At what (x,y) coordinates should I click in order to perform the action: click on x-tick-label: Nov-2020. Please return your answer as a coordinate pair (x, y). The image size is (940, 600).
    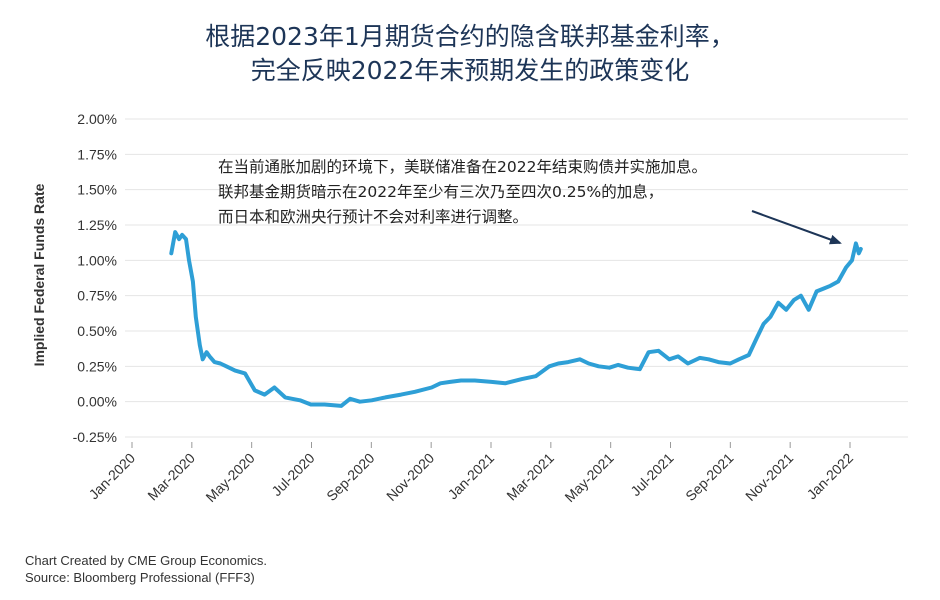
    Looking at the image, I should click on (410, 477).